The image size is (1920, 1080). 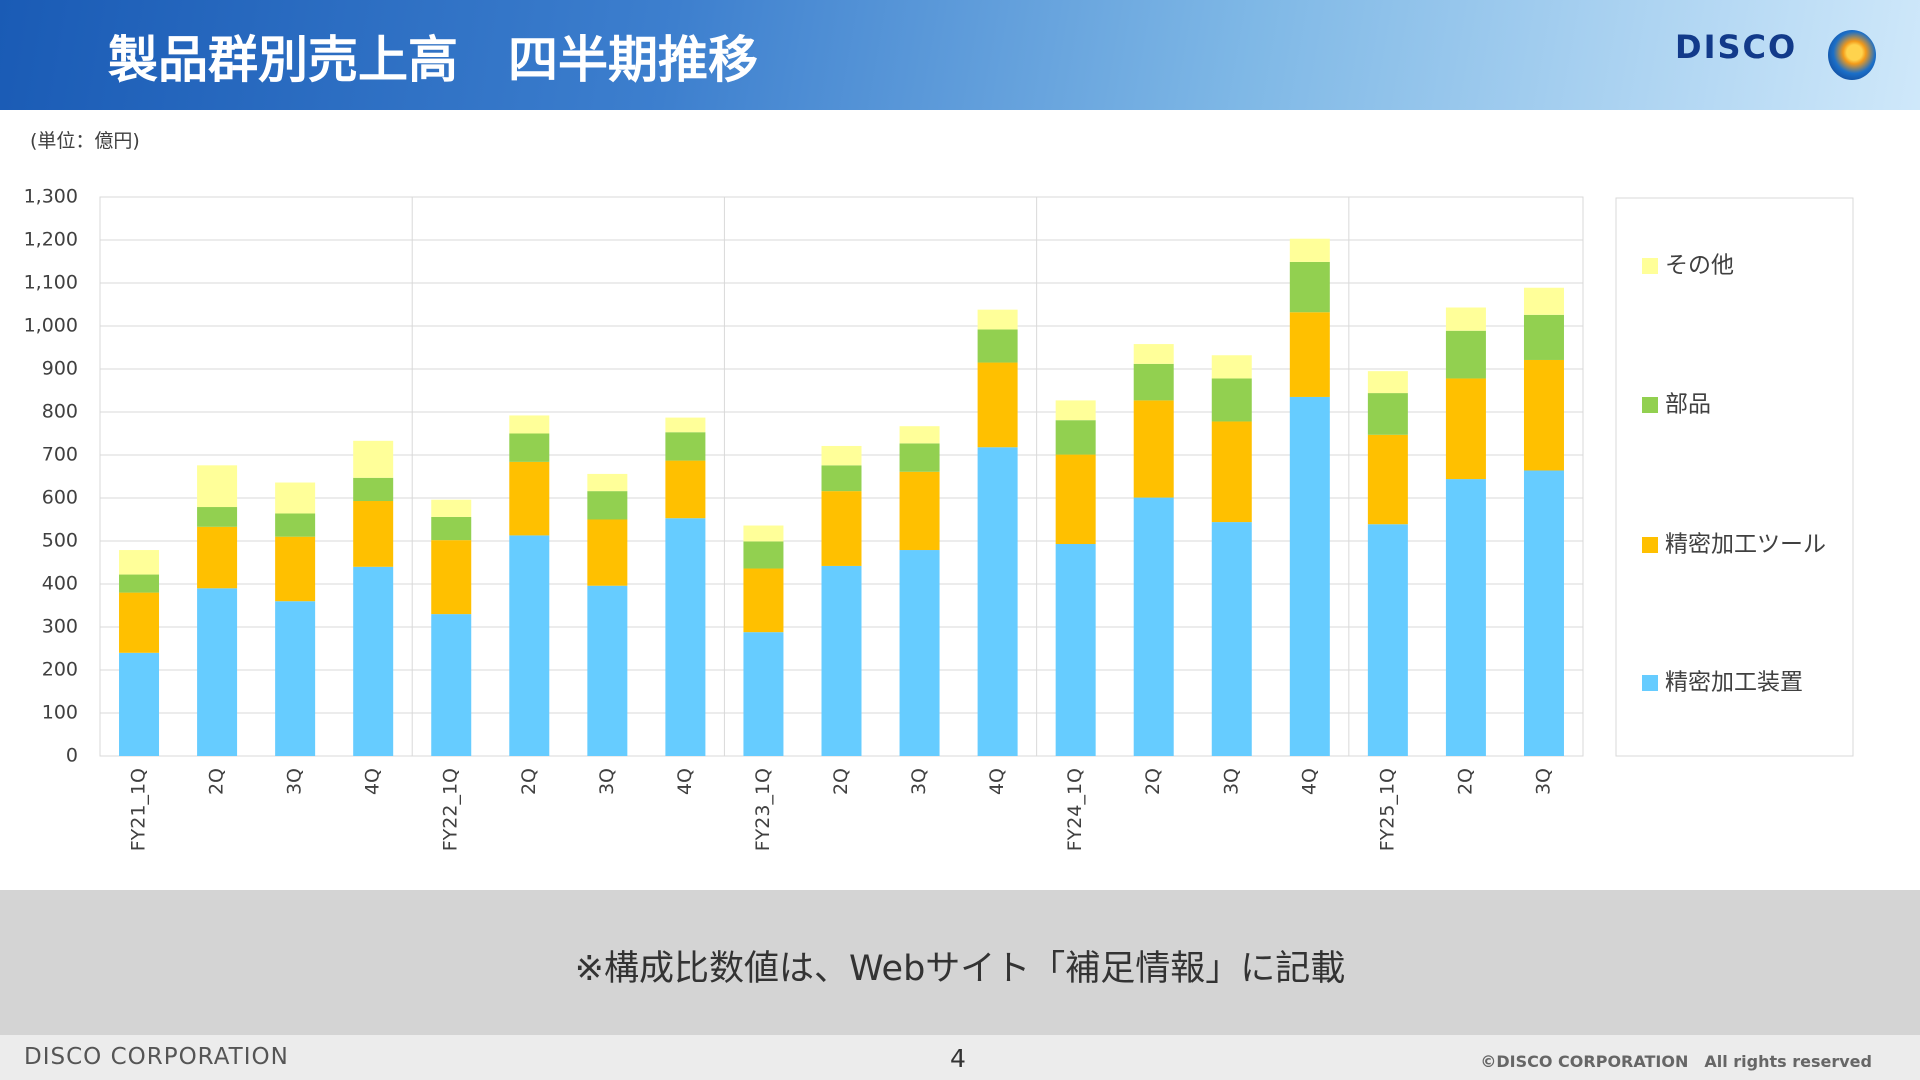 I want to click on x-tick-label: FY25_1Q, so click(x=1387, y=809).